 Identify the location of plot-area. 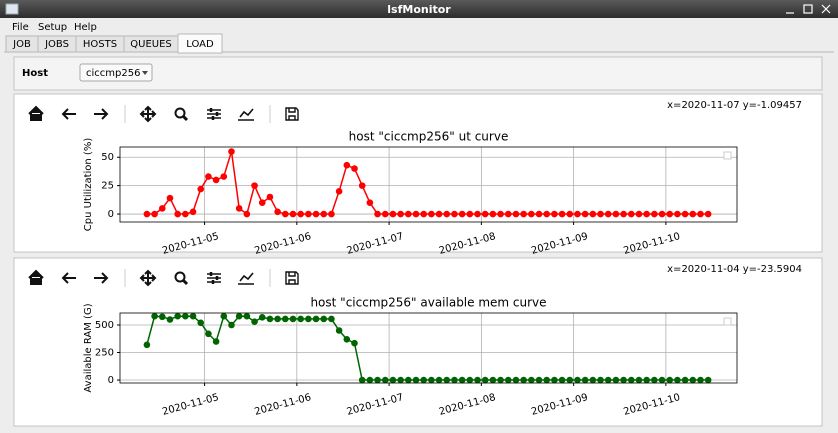
(428, 184).